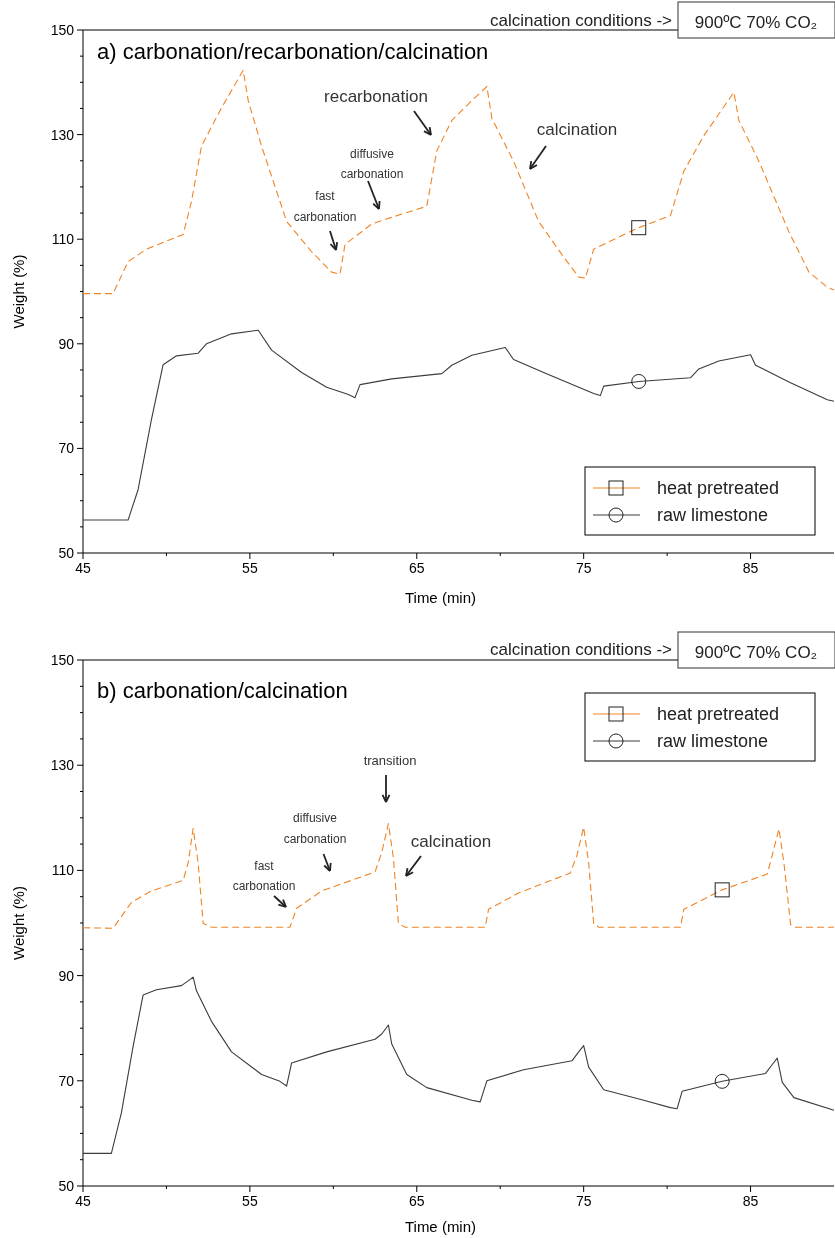 The image size is (835, 1238). What do you see at coordinates (376, 96) in the screenshot?
I see `annotation: recarbonation` at bounding box center [376, 96].